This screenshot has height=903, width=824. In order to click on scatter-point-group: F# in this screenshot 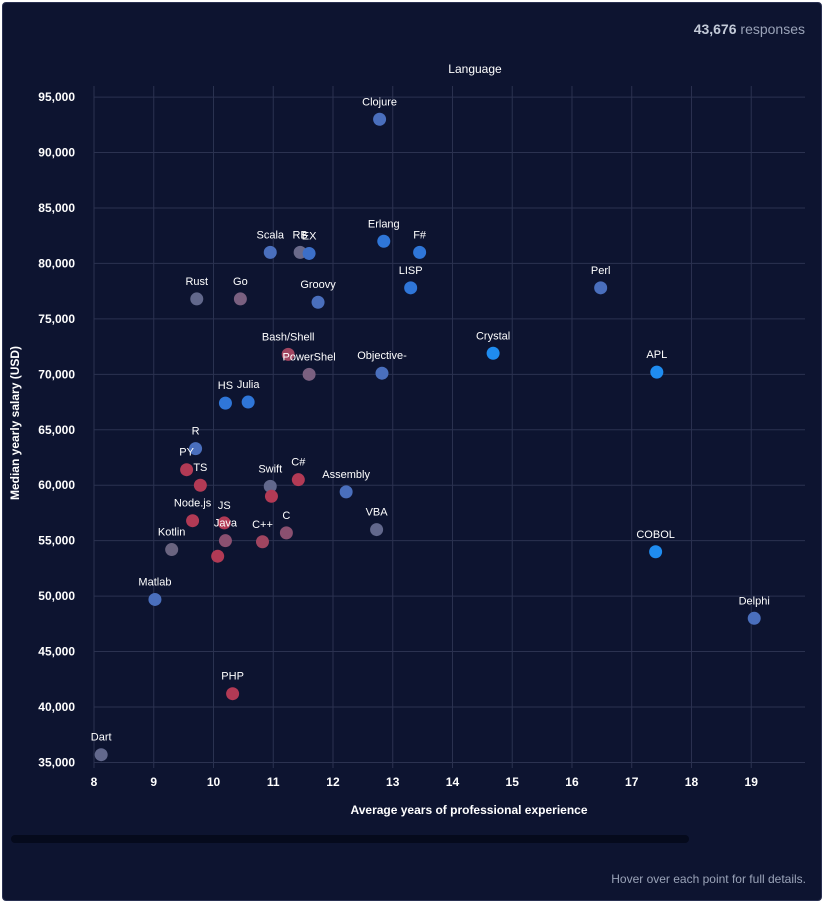, I will do `click(420, 244)`.